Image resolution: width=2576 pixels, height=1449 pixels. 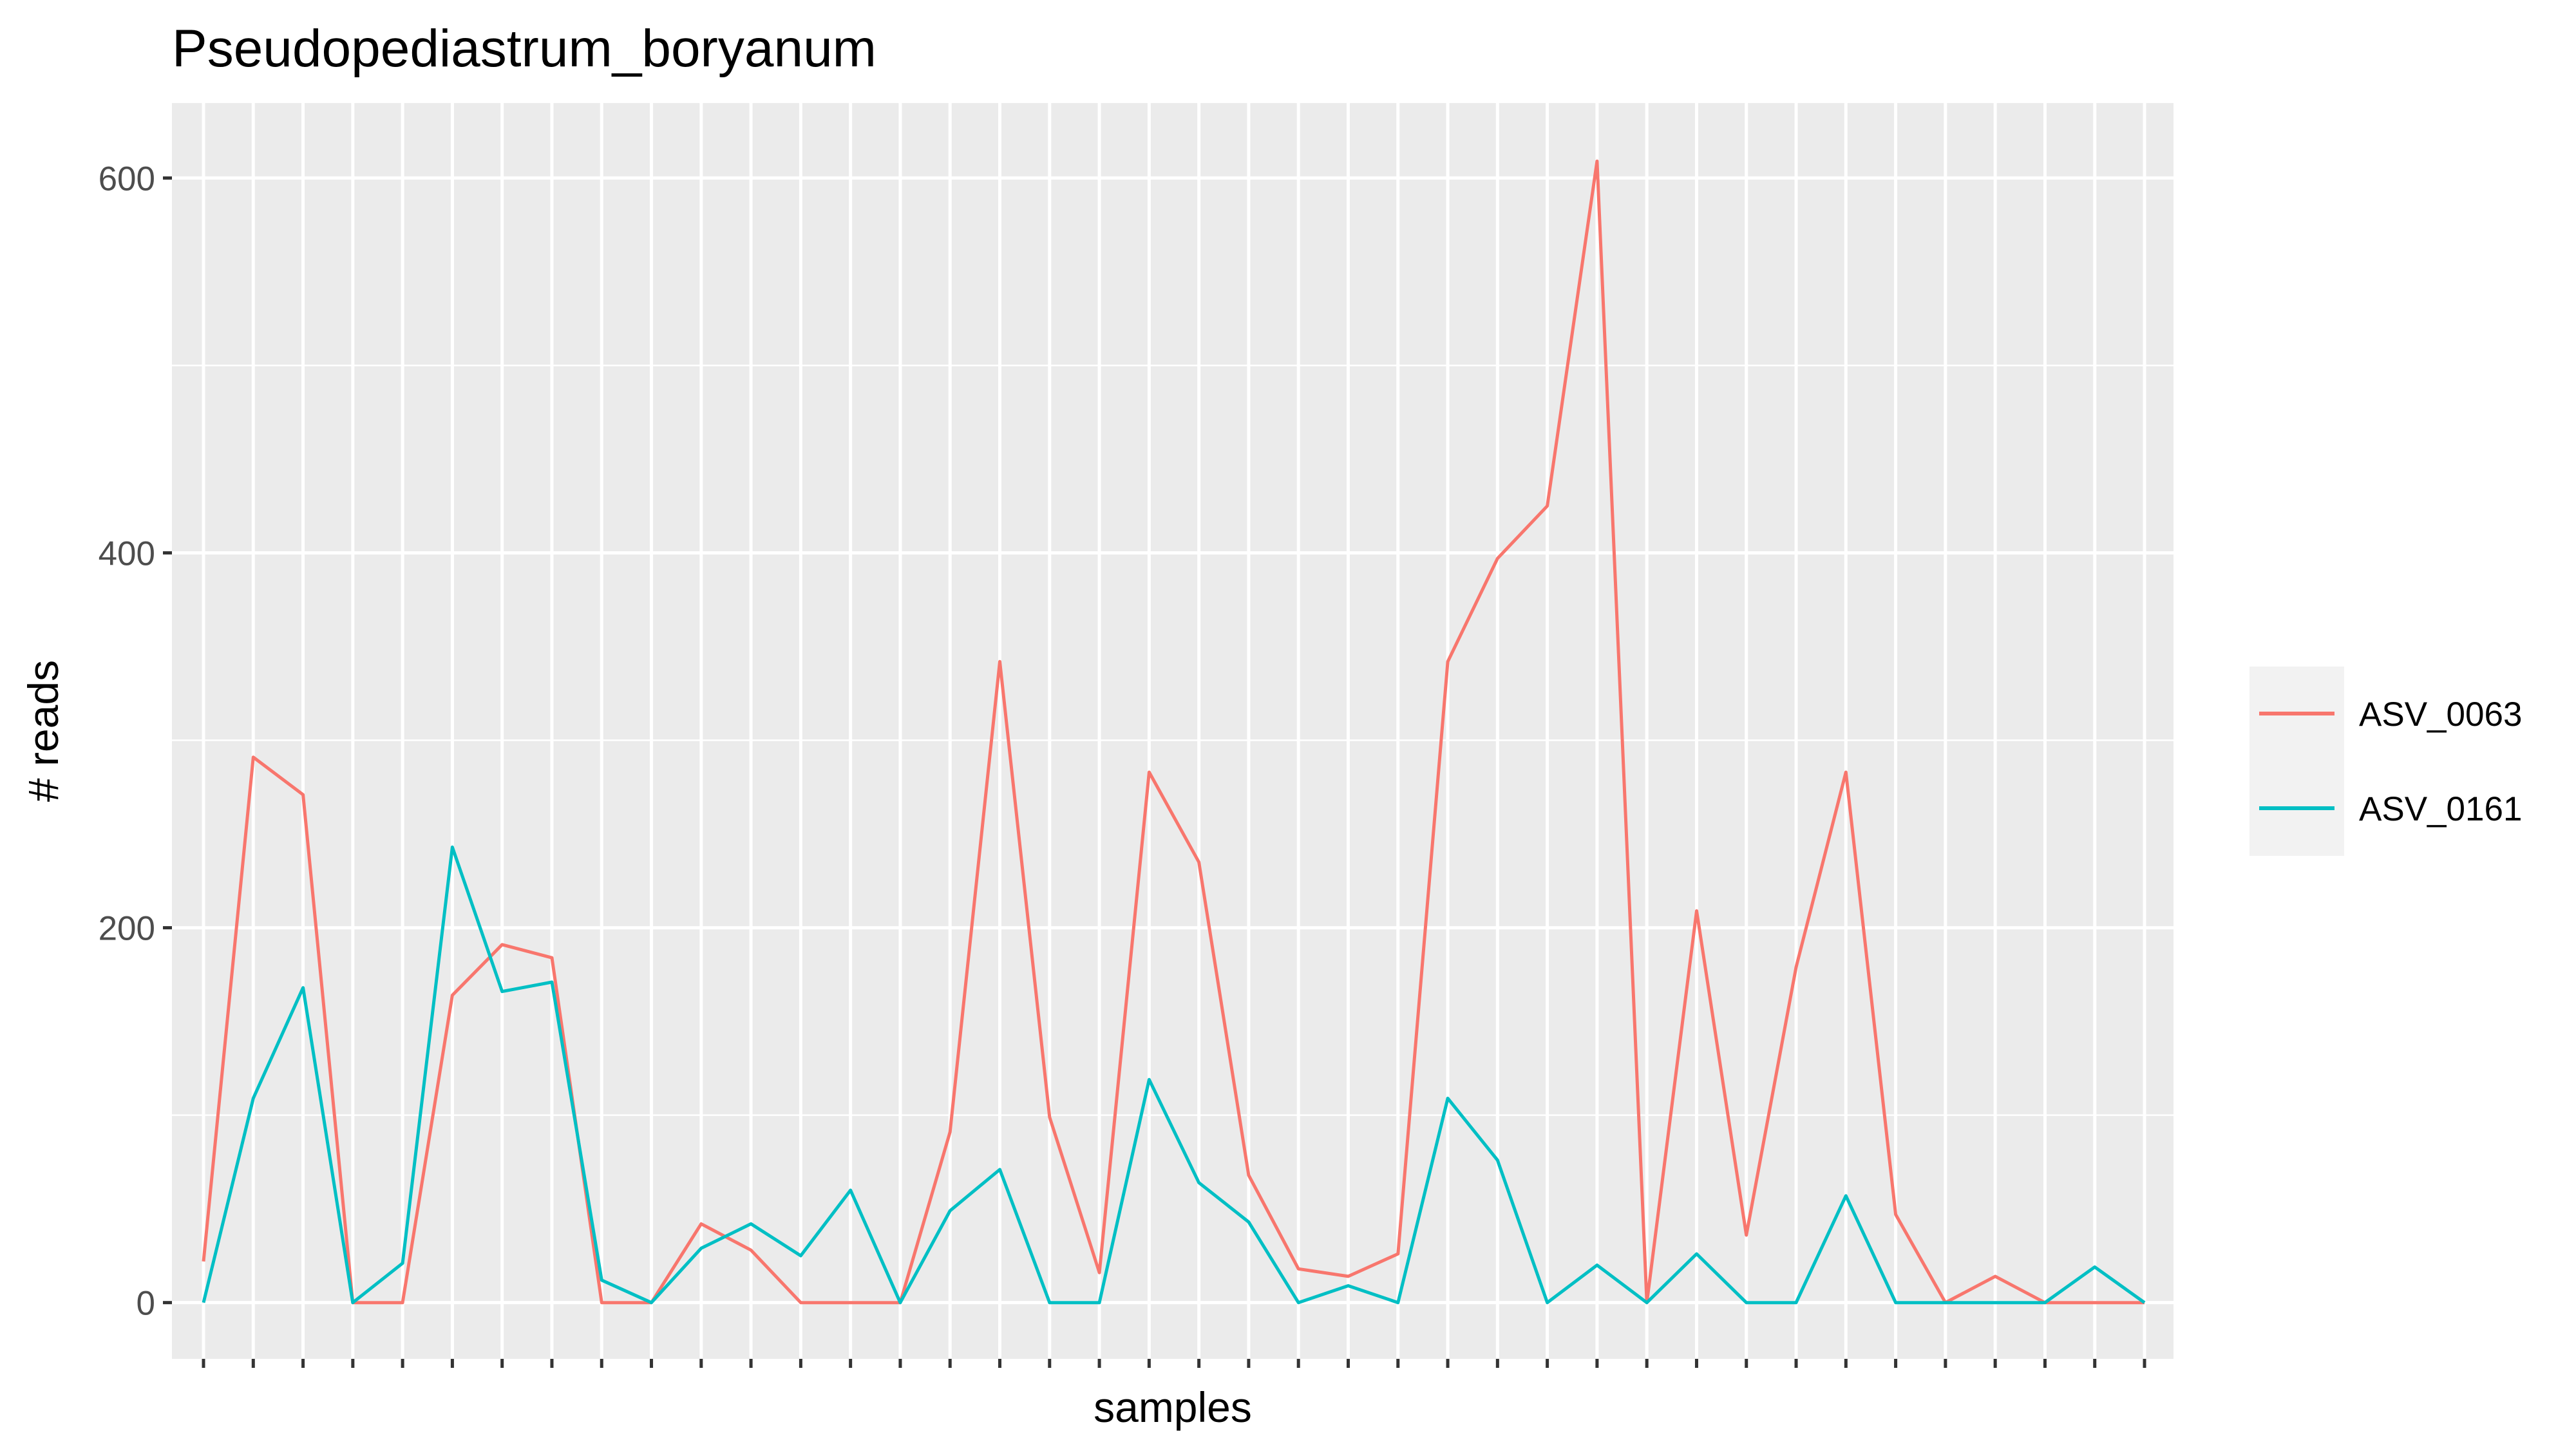 I want to click on legend: ASV_0063 ASV_0161, so click(x=2386, y=761).